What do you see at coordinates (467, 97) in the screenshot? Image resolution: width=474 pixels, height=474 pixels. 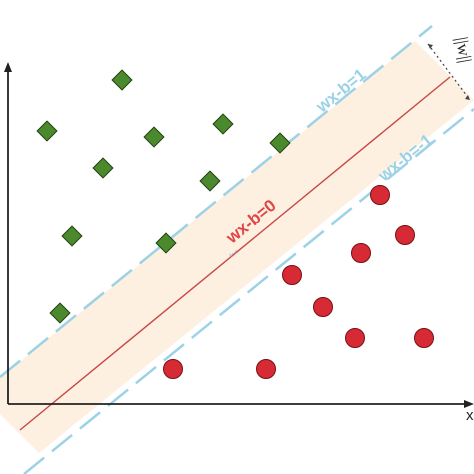 I see `margin-width-arrowhead-bottom` at bounding box center [467, 97].